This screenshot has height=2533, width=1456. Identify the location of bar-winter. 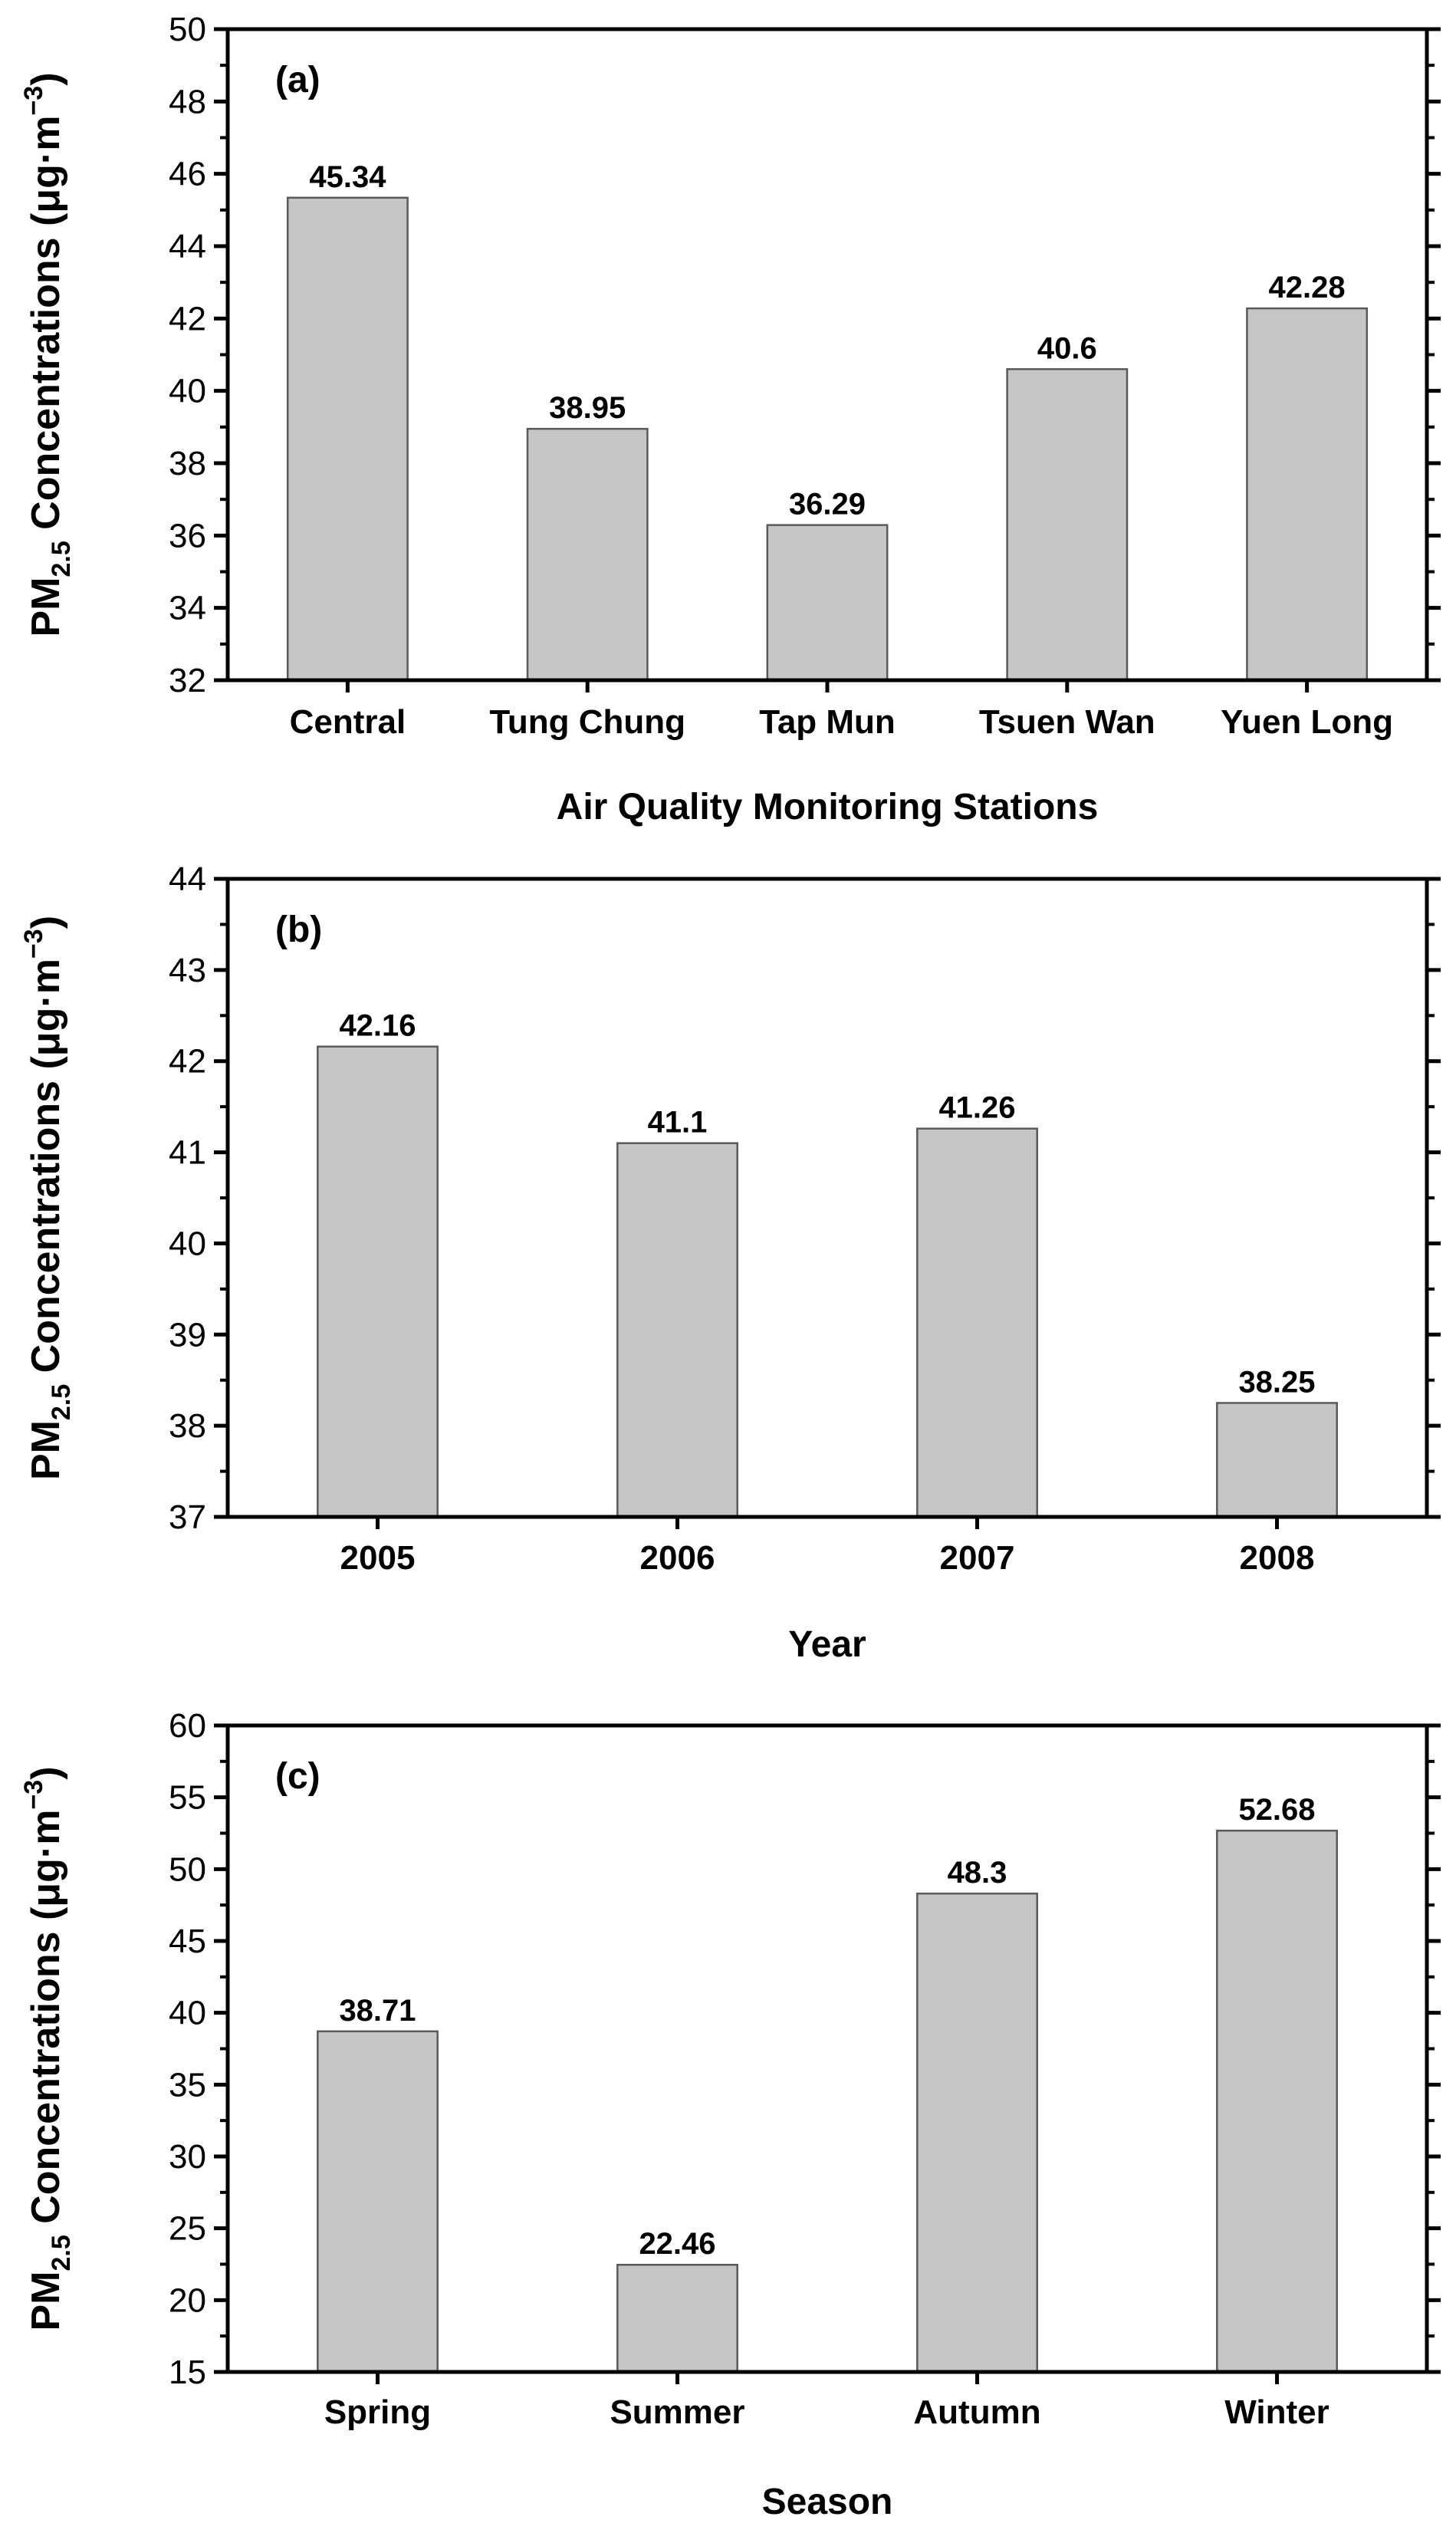
(1277, 2101).